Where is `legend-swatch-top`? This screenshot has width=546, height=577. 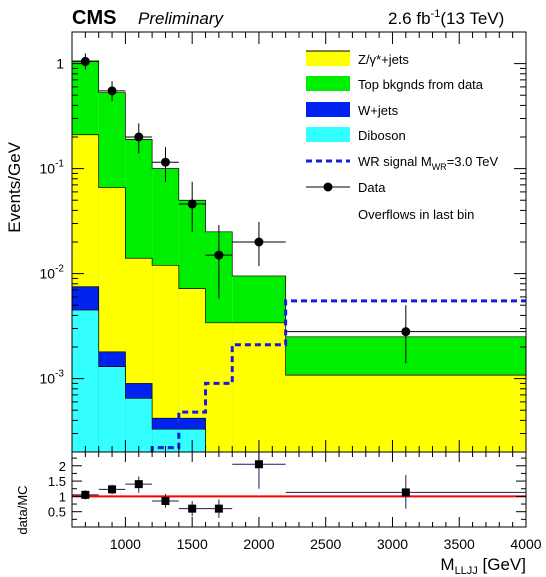 legend-swatch-top is located at coordinates (328, 83).